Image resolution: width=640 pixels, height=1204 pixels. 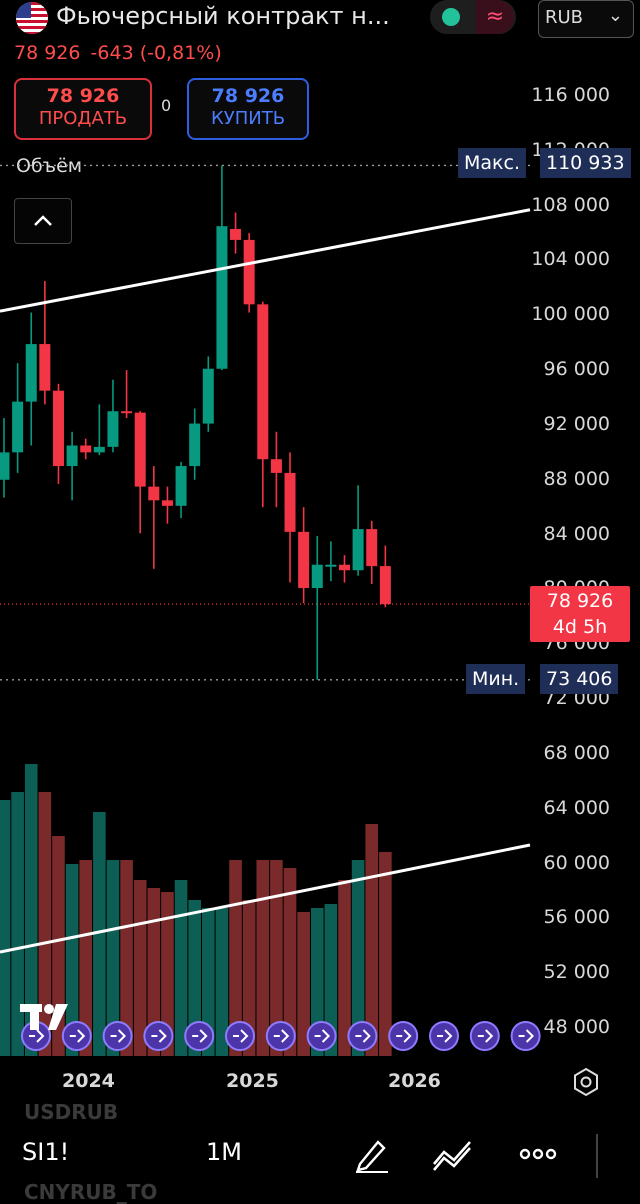 I want to click on chart-settings-icon, so click(x=586, y=1082).